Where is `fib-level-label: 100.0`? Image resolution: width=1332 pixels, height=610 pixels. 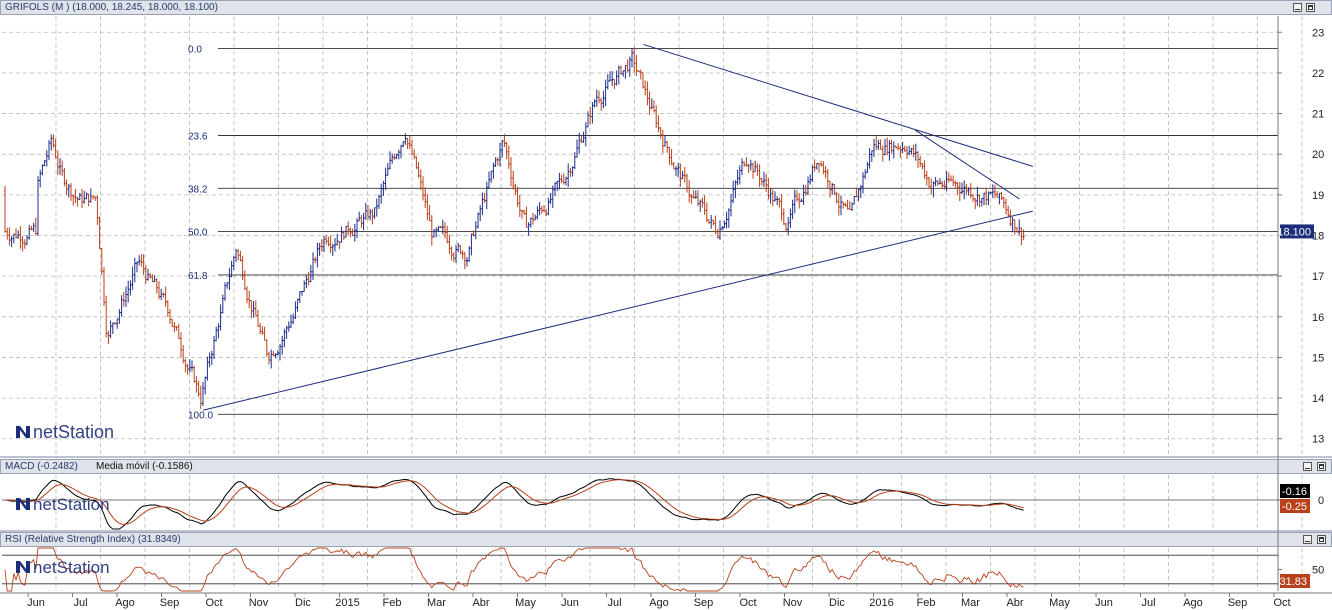 fib-level-label: 100.0 is located at coordinates (200, 415).